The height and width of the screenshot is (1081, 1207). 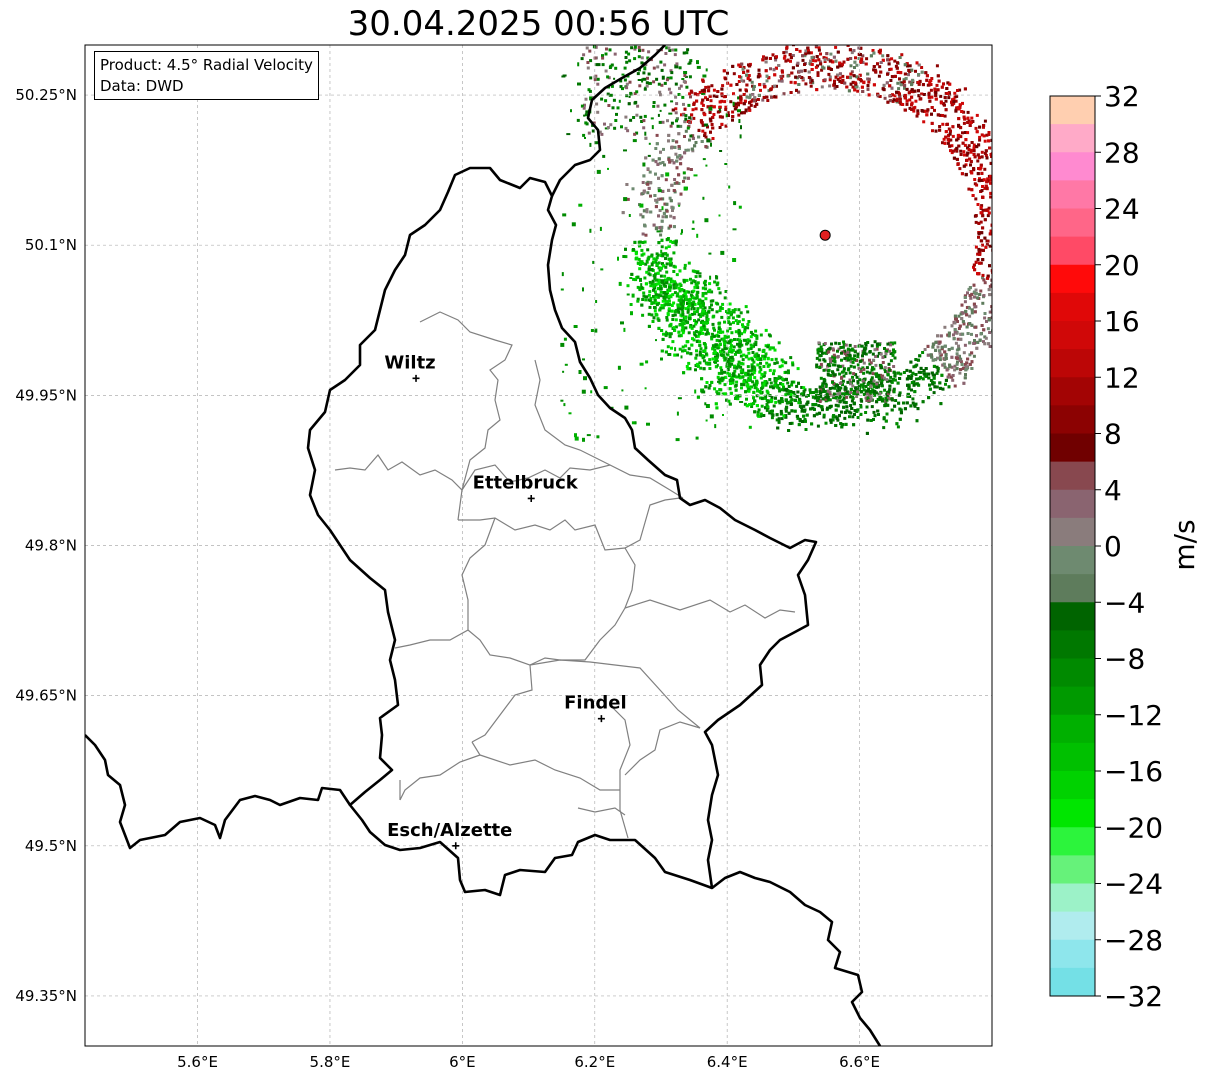 What do you see at coordinates (46, 395) in the screenshot?
I see `lat-tick-label: 49.95°N` at bounding box center [46, 395].